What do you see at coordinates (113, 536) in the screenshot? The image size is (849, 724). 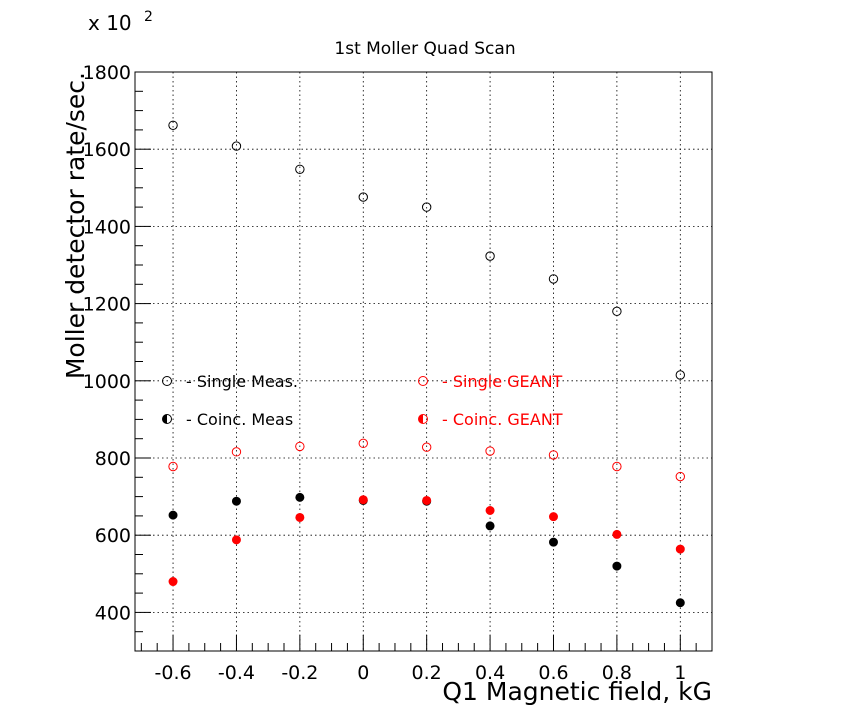 I see `y-tick-label: 600` at bounding box center [113, 536].